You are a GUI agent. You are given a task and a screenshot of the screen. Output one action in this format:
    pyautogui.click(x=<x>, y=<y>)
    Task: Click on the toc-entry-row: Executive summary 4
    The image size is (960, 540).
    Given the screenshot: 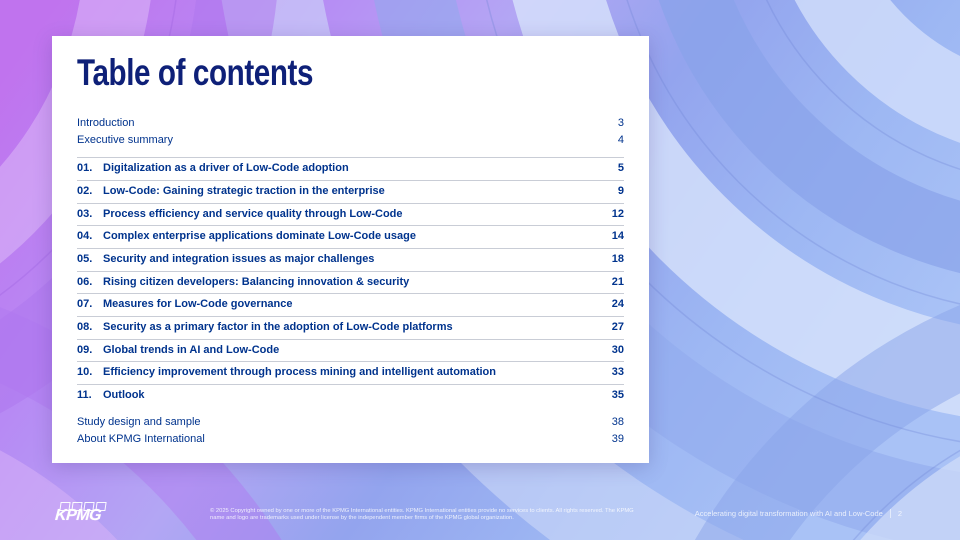 What is the action you would take?
    pyautogui.click(x=350, y=140)
    